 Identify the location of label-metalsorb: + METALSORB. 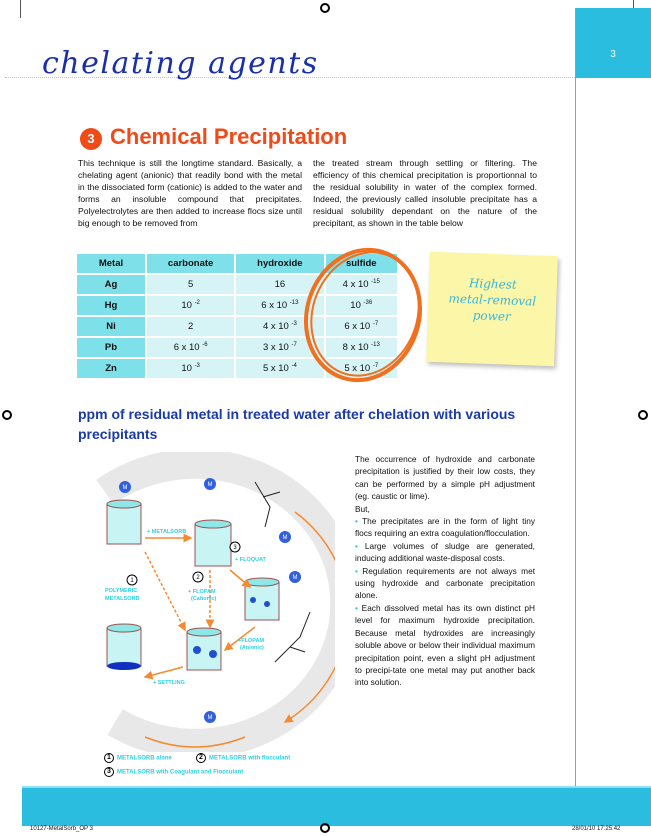
(166, 532).